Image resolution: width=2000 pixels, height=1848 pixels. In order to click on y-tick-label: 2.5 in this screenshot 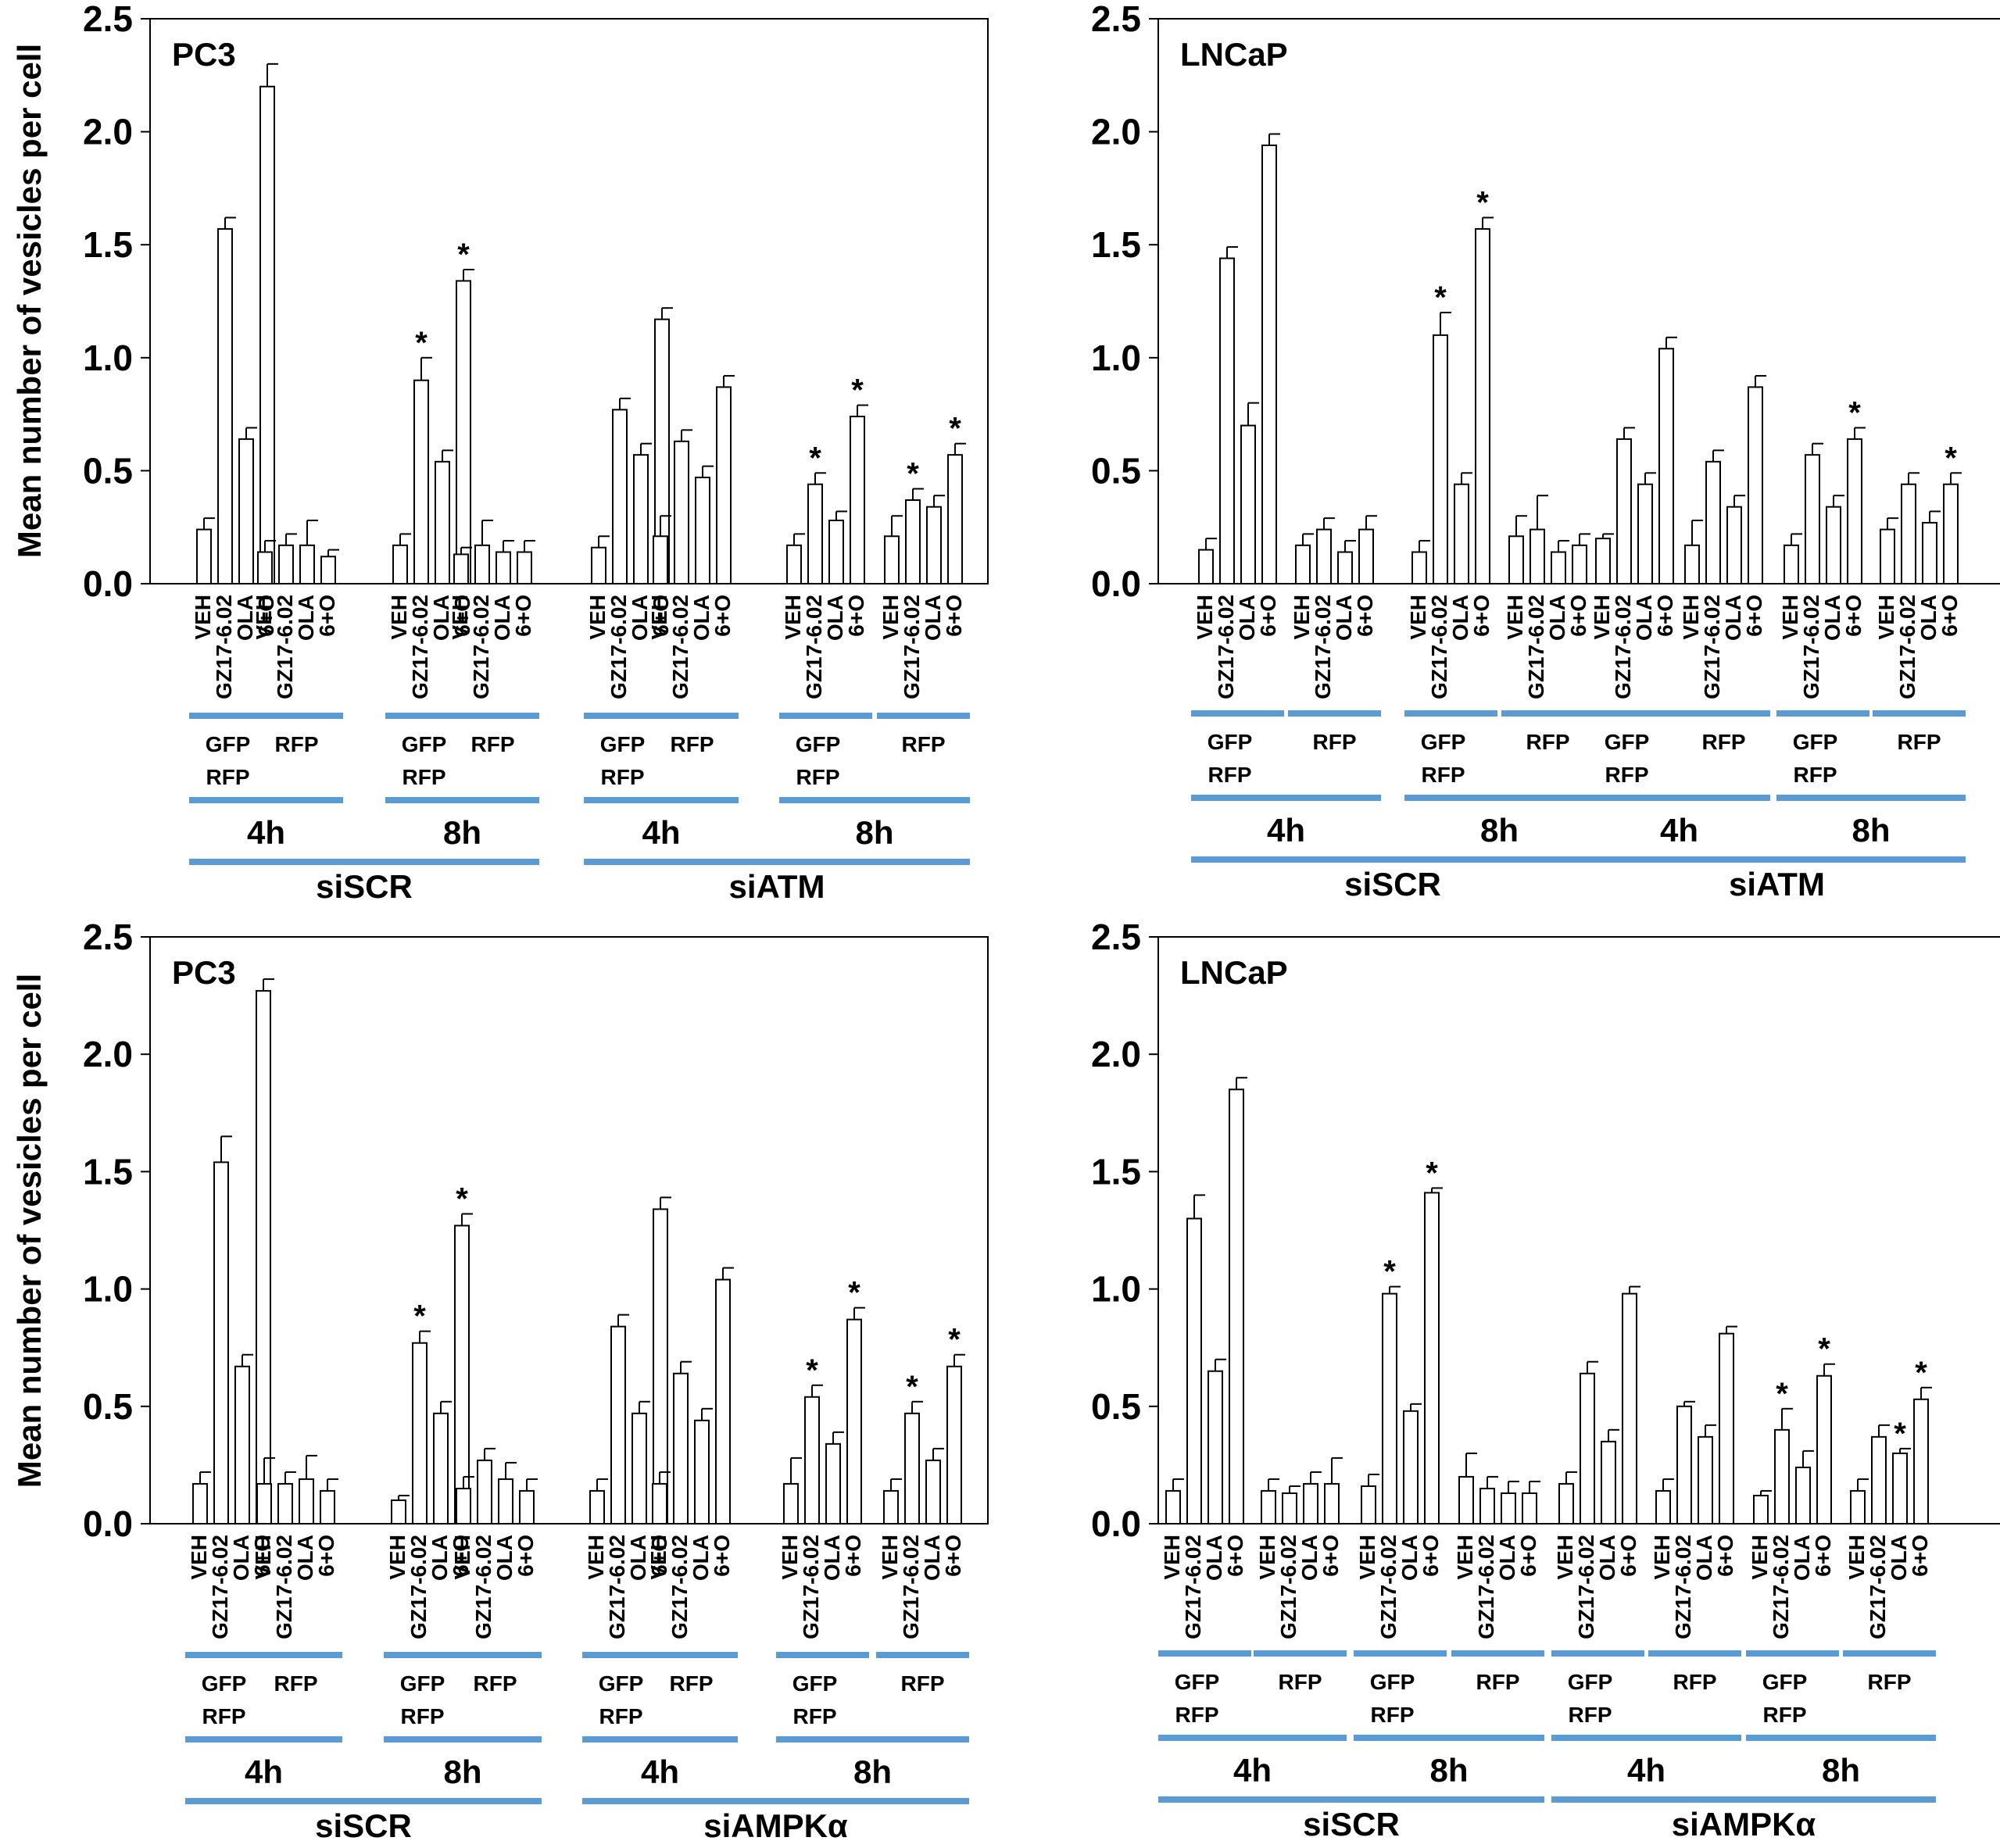, I will do `click(108, 19)`.